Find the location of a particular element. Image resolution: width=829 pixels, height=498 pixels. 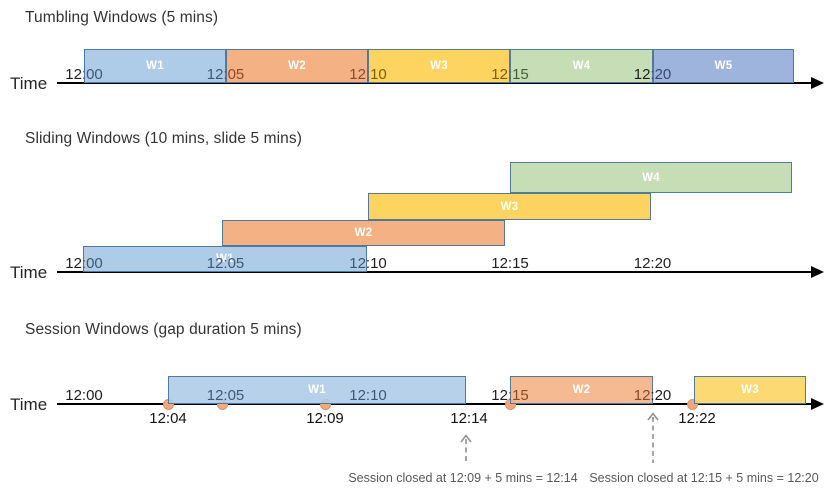

window-label: W5 is located at coordinates (723, 66).